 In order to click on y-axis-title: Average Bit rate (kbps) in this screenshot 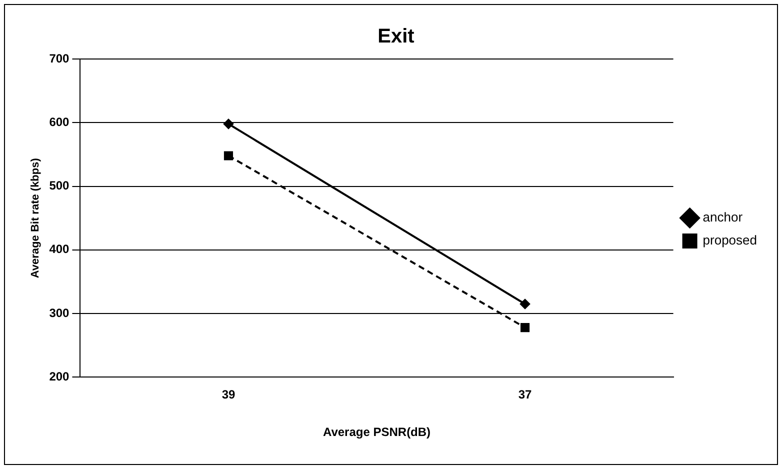, I will do `click(36, 218)`.